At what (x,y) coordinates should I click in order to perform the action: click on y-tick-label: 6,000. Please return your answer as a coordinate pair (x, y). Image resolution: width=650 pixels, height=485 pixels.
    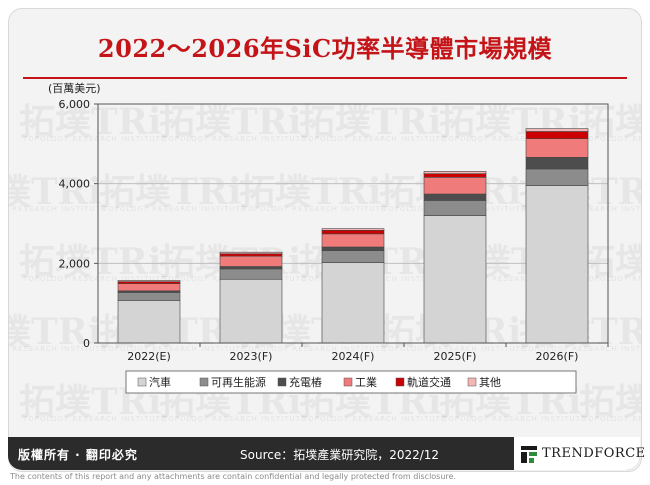
    Looking at the image, I should click on (75, 104).